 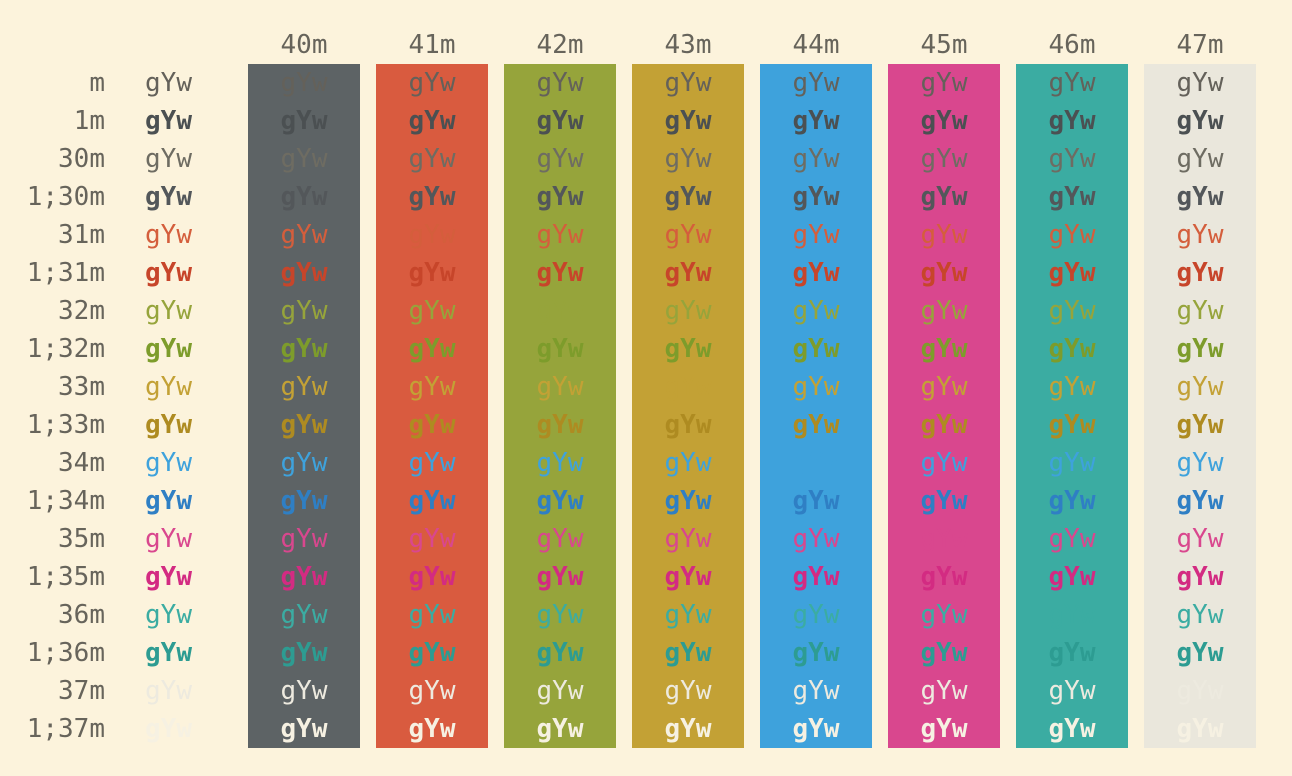 What do you see at coordinates (65, 729) in the screenshot?
I see `row-label: 1;37m` at bounding box center [65, 729].